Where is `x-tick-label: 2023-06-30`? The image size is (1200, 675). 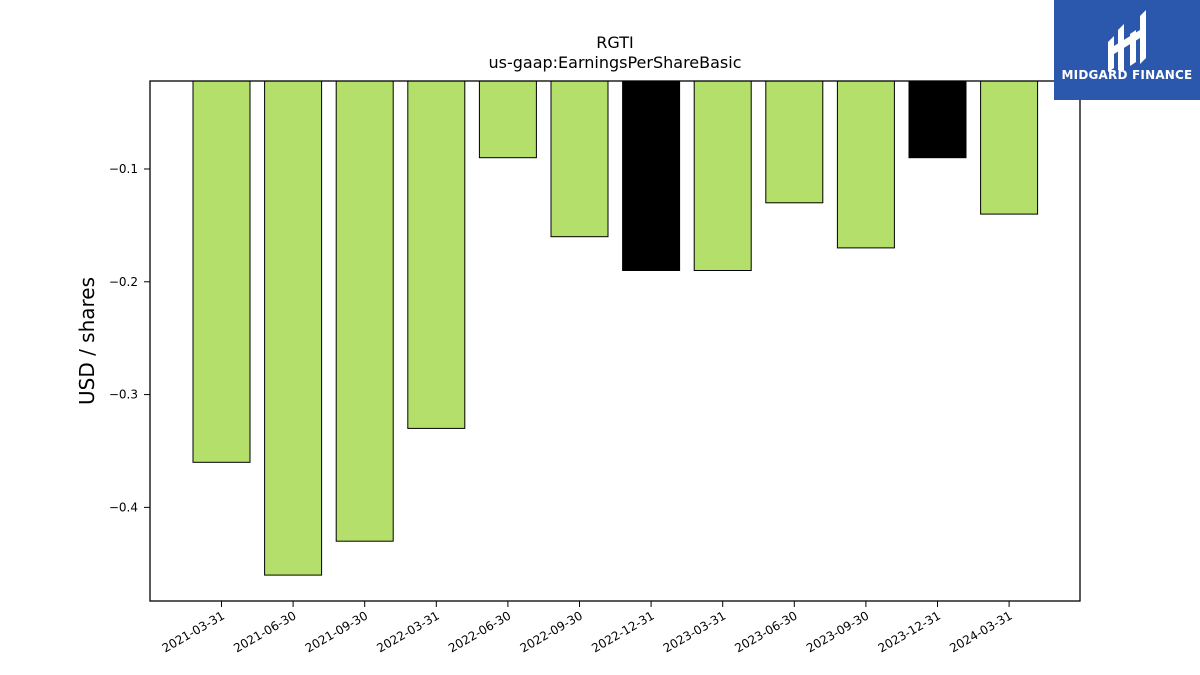
x-tick-label: 2023-06-30 is located at coordinates (765, 631).